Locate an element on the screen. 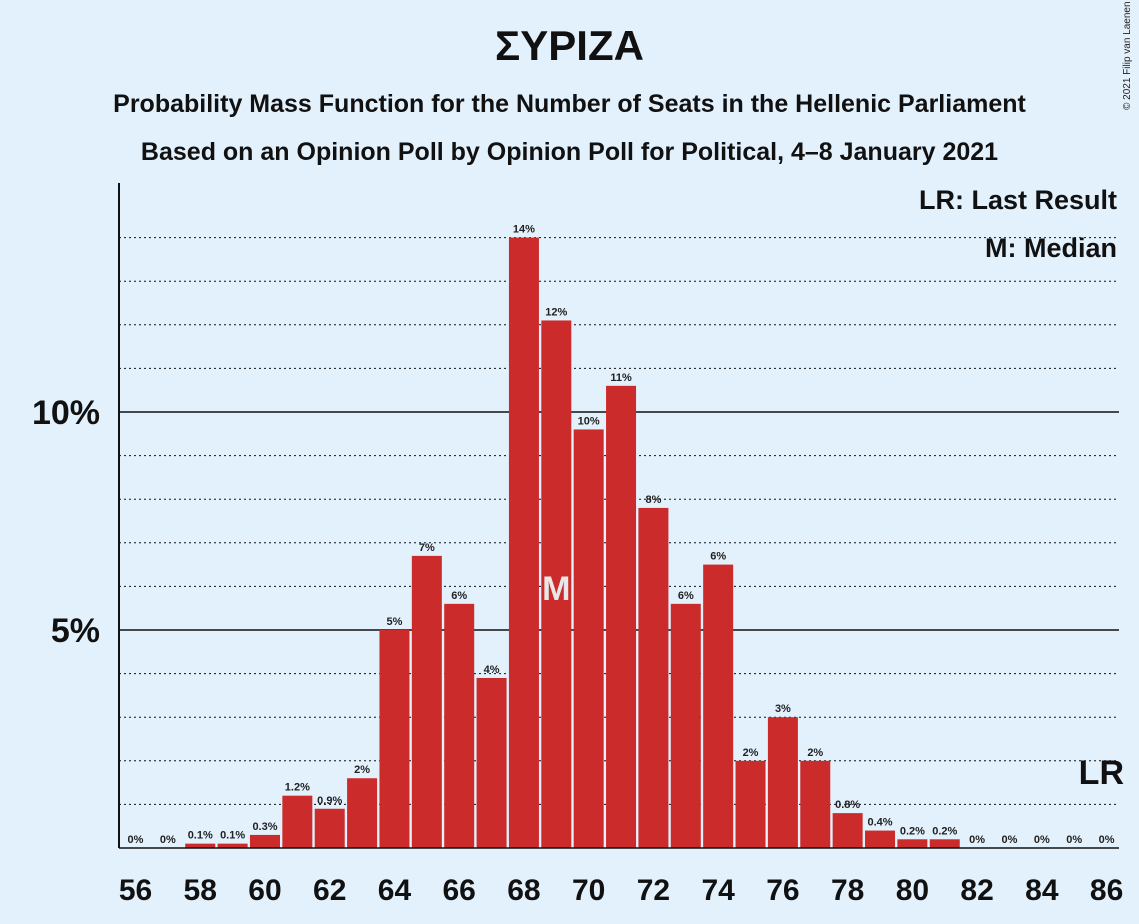 The image size is (1139, 924). y-axis-ticks: 5% 10% is located at coordinates (66, 522).